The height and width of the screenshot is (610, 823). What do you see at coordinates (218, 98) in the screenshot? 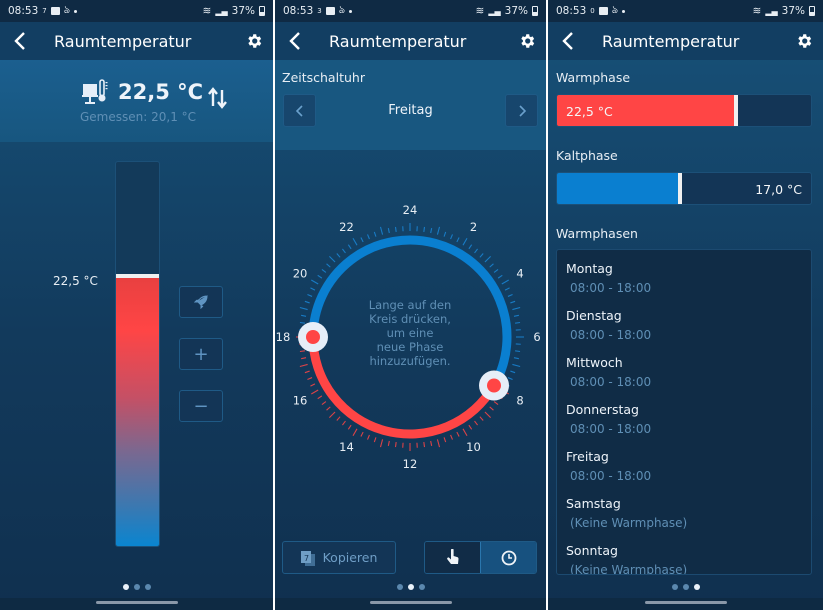
I see `swap-arrows-icon` at bounding box center [218, 98].